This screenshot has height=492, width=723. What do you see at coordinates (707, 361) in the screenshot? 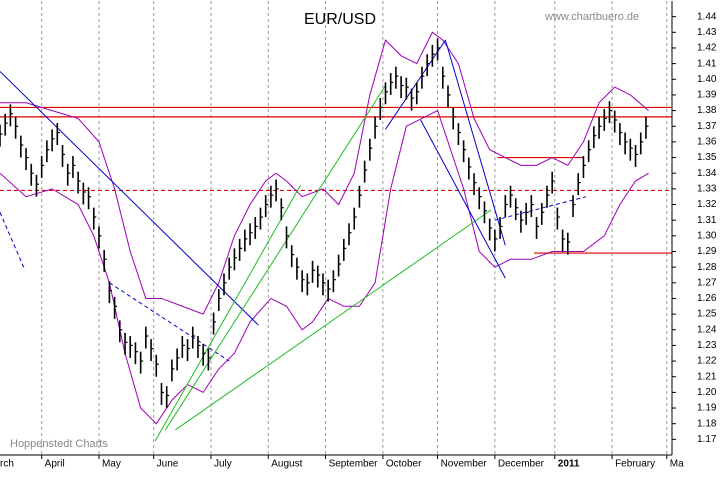
I see `y-tick-label: 1.22` at bounding box center [707, 361].